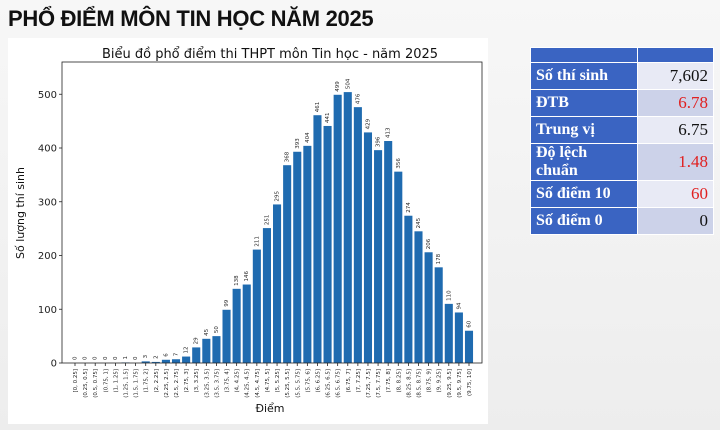 This screenshot has width=720, height=430. I want to click on x-tick-label: (2.75, 3], so click(187, 381).